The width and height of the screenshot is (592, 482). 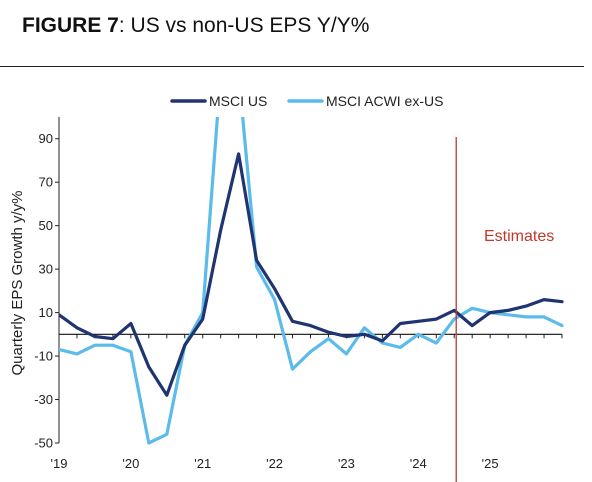 I want to click on y-tick-label: -10, so click(x=43, y=356).